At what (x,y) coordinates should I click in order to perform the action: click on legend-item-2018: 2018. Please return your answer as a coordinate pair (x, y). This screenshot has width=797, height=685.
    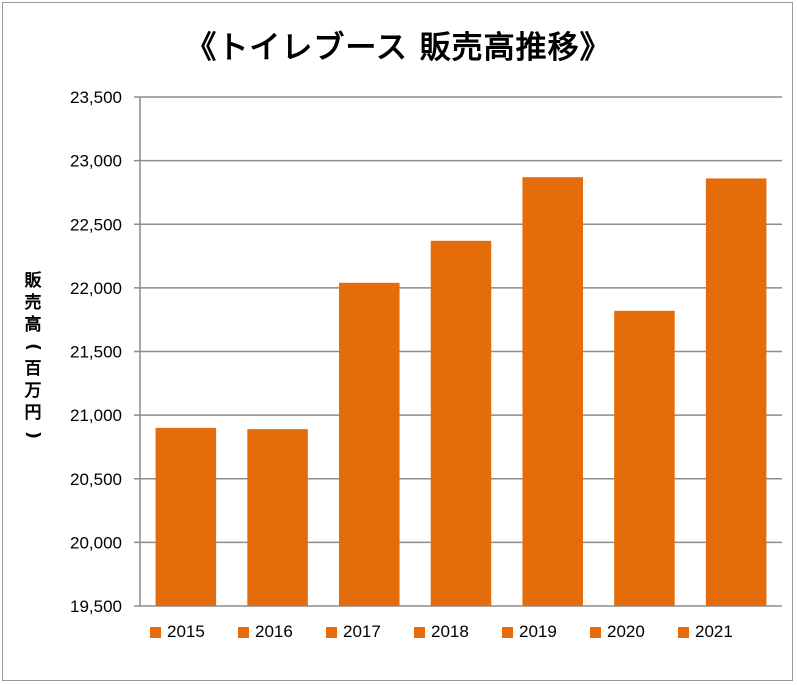
    Looking at the image, I should click on (441, 632).